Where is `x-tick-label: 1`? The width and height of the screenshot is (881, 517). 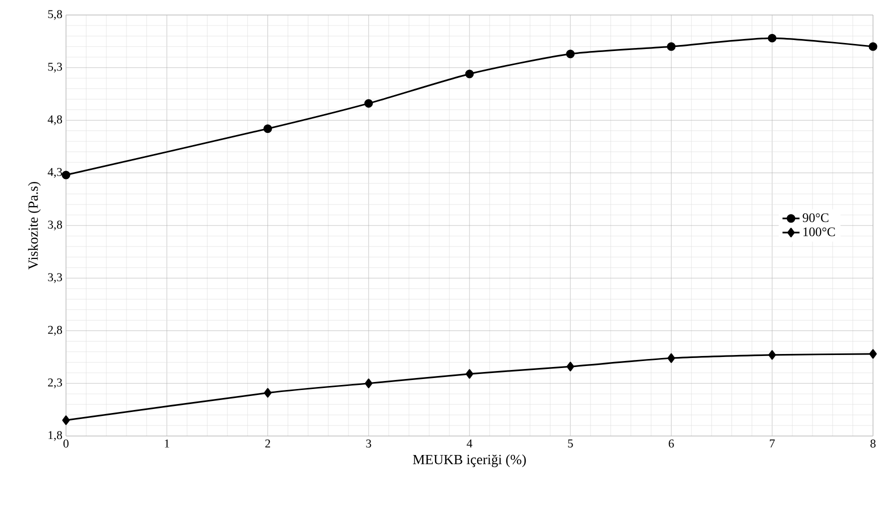 x-tick-label: 1 is located at coordinates (167, 444).